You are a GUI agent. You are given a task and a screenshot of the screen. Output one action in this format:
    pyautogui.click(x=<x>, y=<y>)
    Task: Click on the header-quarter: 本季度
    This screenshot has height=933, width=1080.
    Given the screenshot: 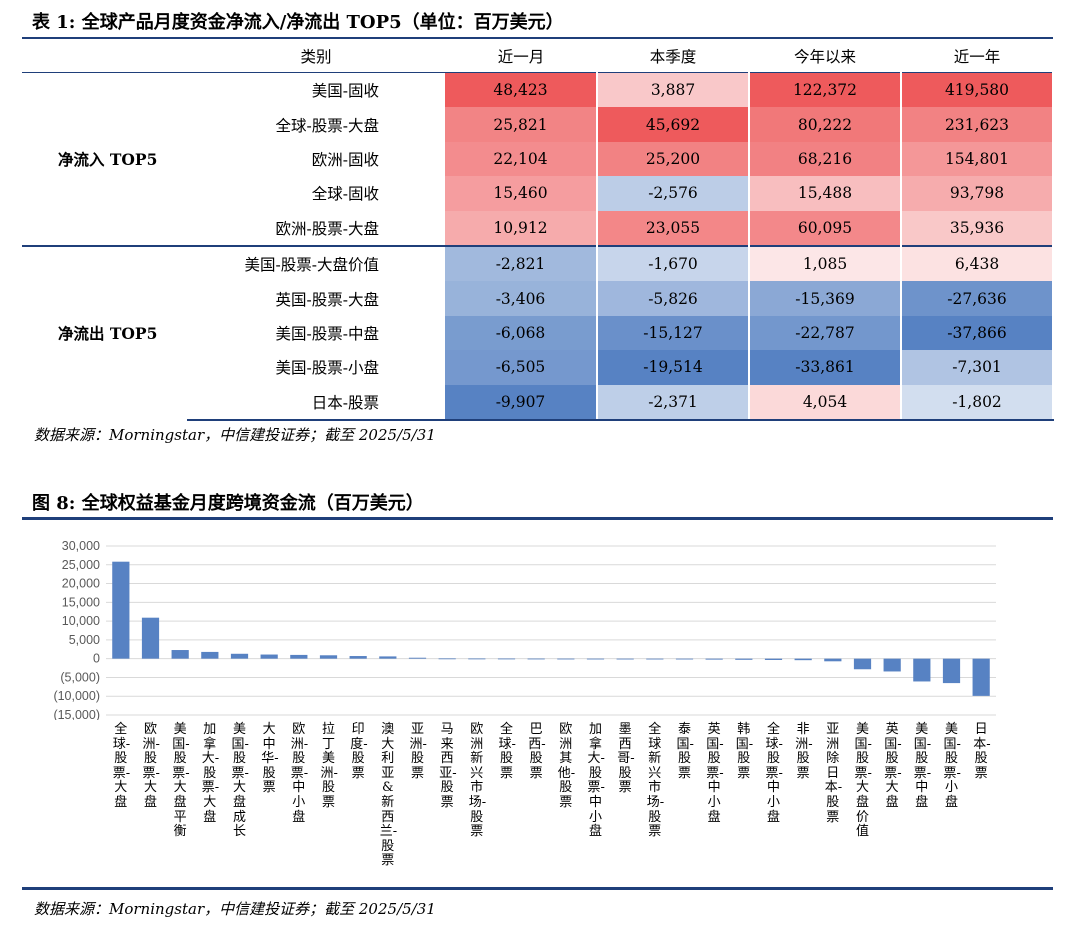 What is the action you would take?
    pyautogui.click(x=673, y=56)
    